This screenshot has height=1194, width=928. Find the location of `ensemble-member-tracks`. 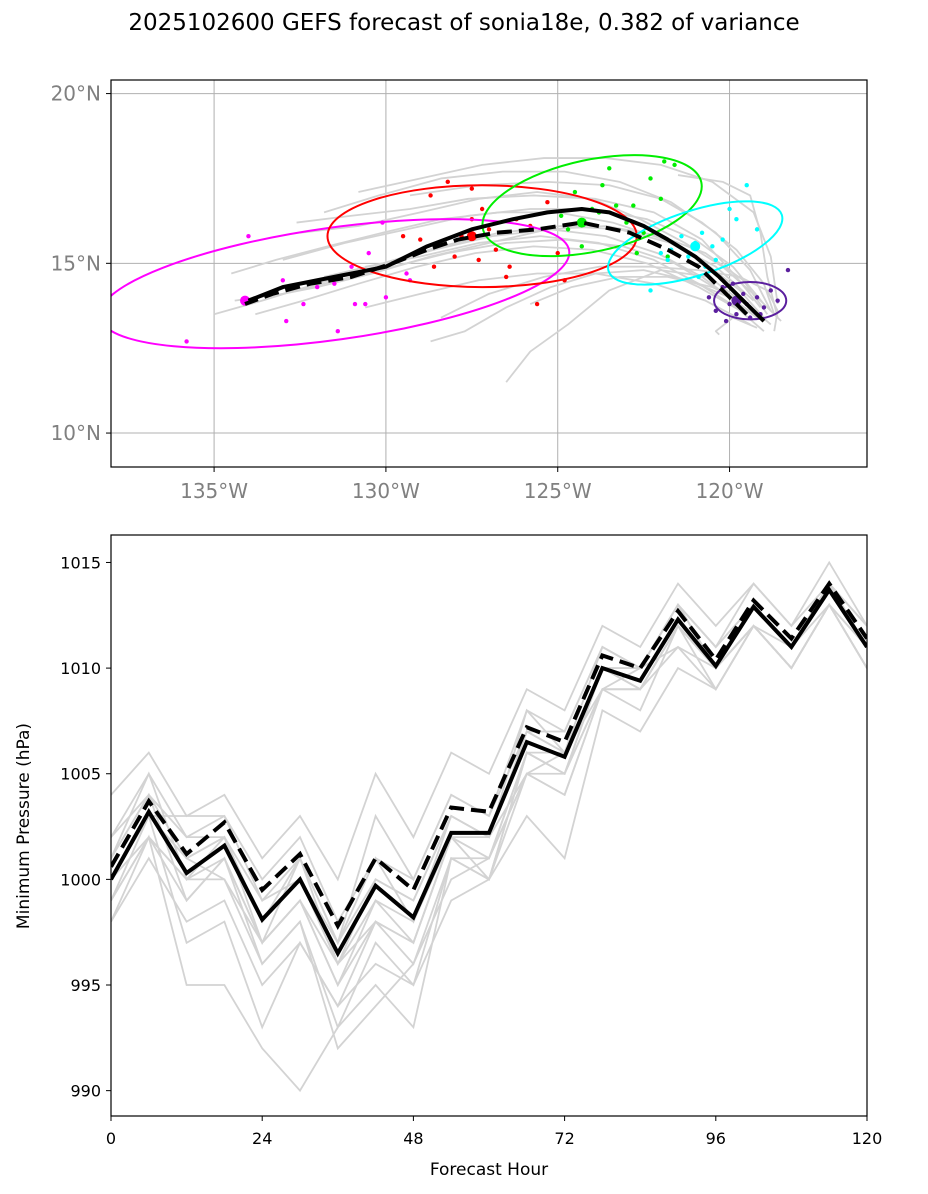

ensemble-member-tracks is located at coordinates (497, 270).